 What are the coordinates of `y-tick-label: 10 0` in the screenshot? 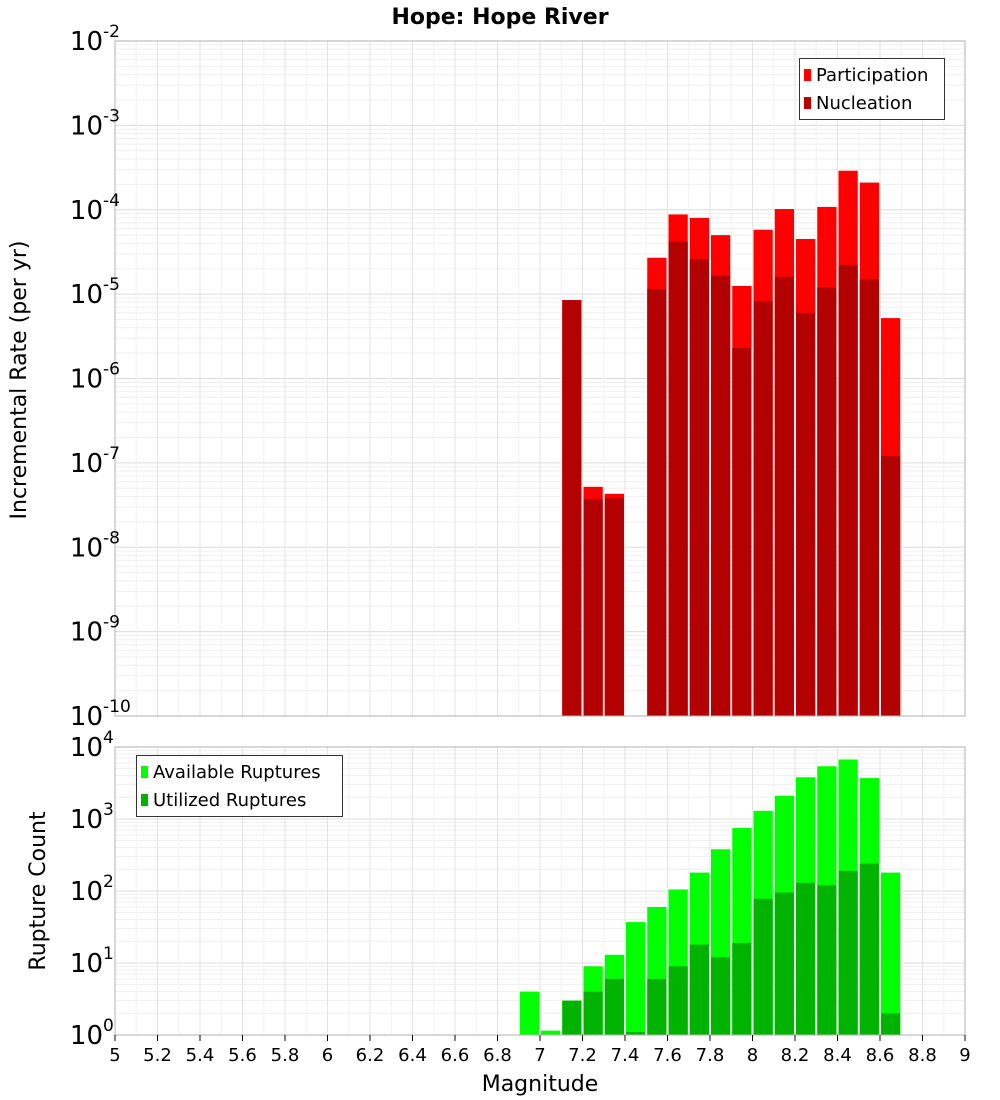 It's located at (92, 1033).